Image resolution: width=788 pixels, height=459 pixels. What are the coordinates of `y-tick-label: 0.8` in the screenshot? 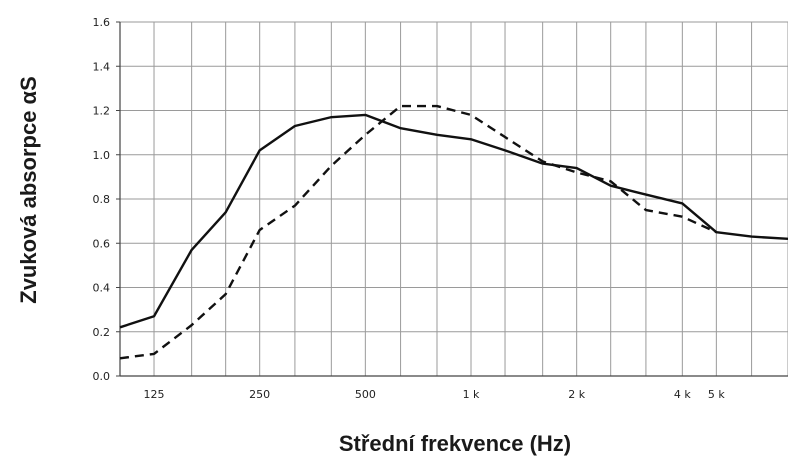 It's located at (102, 199).